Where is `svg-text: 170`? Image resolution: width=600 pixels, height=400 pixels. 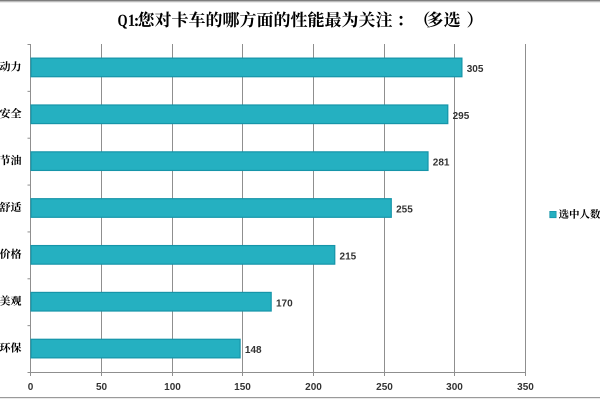 svg-text: 170 is located at coordinates (284, 303).